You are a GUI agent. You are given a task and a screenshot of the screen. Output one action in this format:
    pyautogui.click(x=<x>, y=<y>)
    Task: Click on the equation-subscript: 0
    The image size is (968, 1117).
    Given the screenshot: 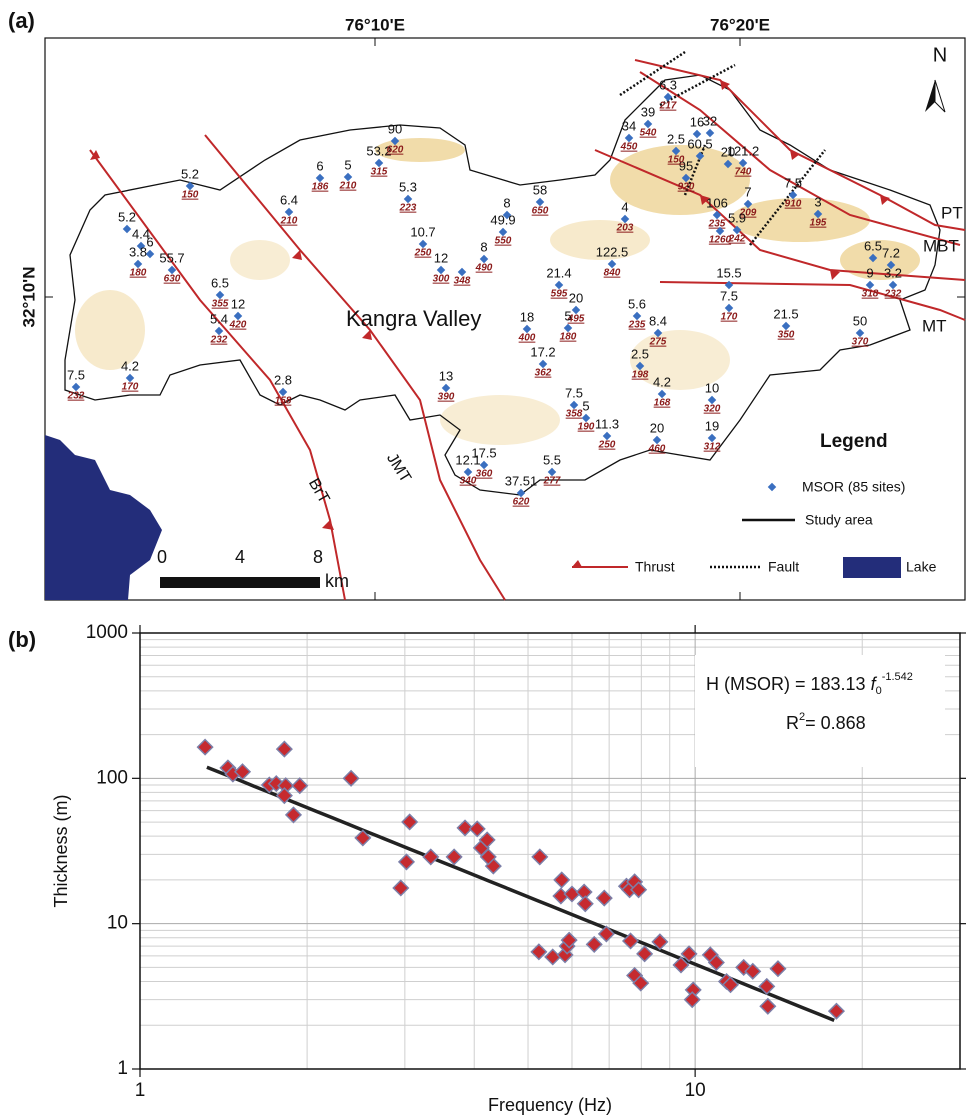 What is the action you would take?
    pyautogui.click(x=879, y=691)
    